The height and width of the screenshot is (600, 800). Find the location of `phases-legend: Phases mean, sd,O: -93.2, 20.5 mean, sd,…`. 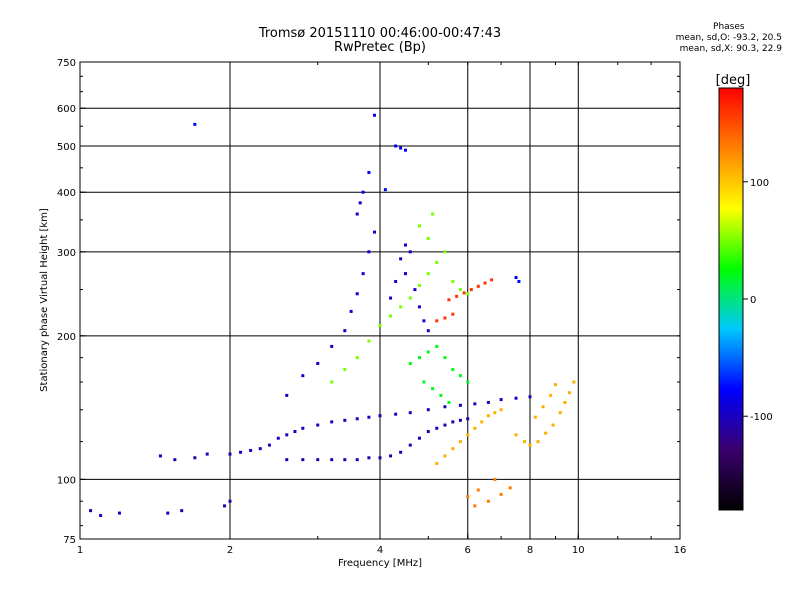

phases-legend: Phases mean, sd,O: -93.2, 20.5 mean, sd,… is located at coordinates (729, 38).